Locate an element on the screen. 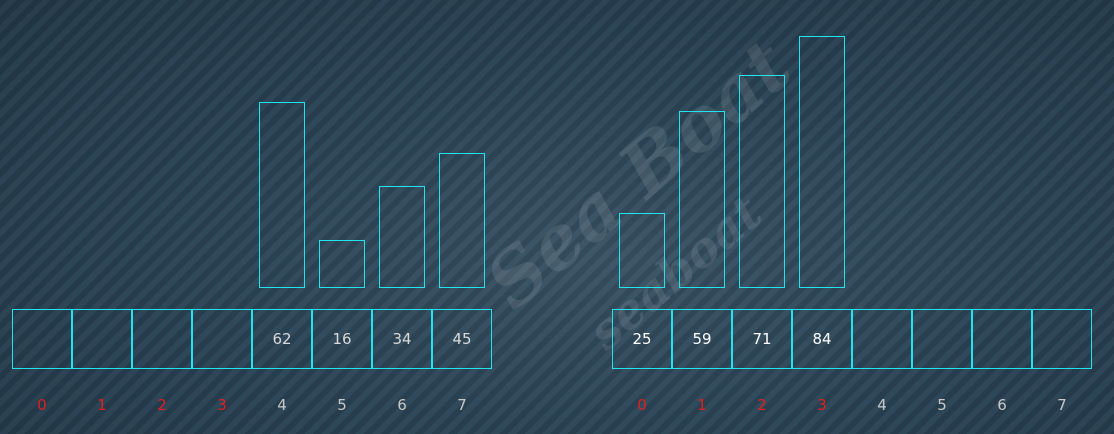 Image resolution: width=1114 pixels, height=434 pixels. left-index-label-2: 2 is located at coordinates (162, 405).